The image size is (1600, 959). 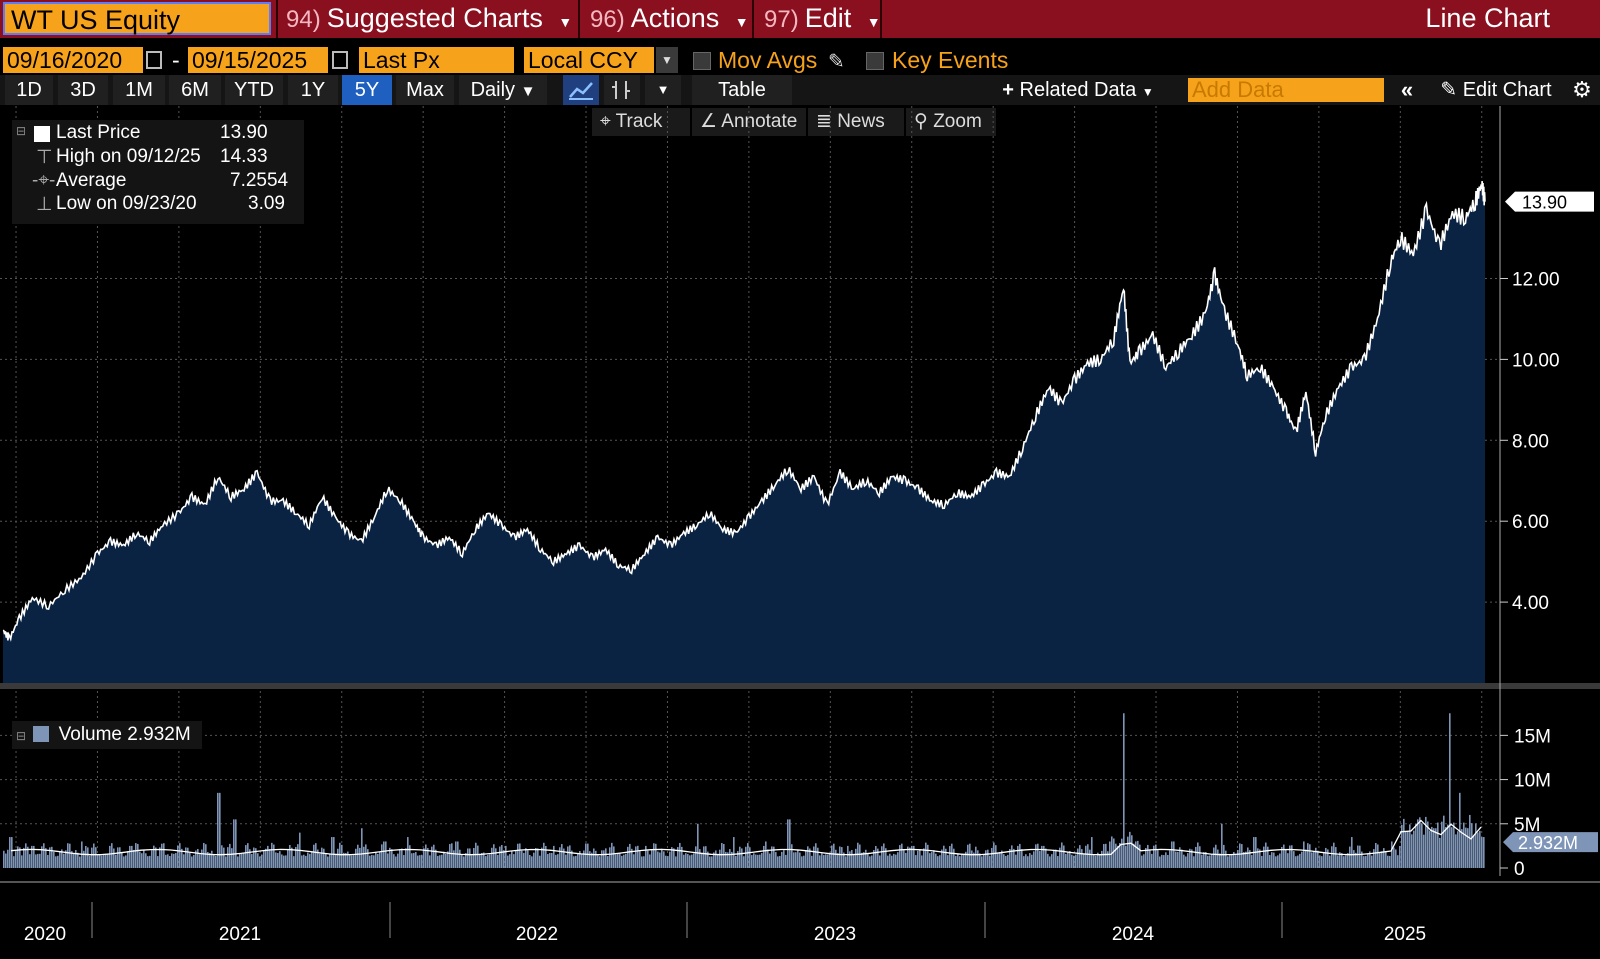 I want to click on edit-chart-button: ✎ Edit Chart, so click(x=1496, y=90).